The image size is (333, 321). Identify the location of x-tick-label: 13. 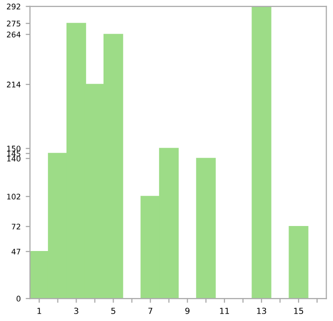
(261, 311).